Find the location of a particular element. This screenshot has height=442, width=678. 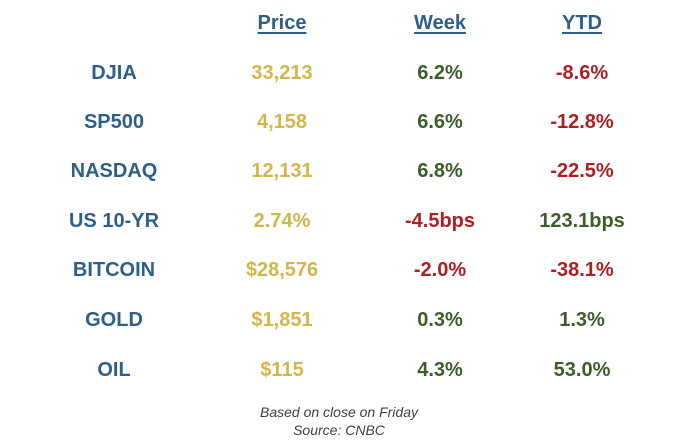

footer-note: Based on close on Friday is located at coordinates (339, 412).